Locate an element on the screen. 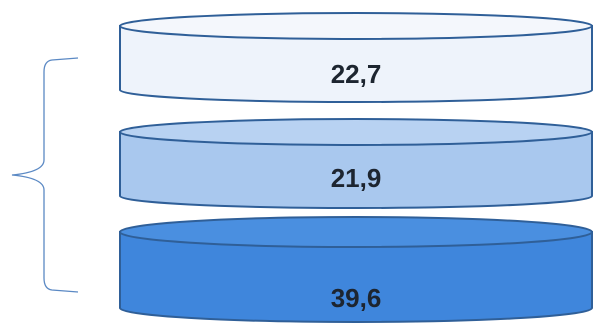  layer-middle-value: 21,9 is located at coordinates (356, 178).